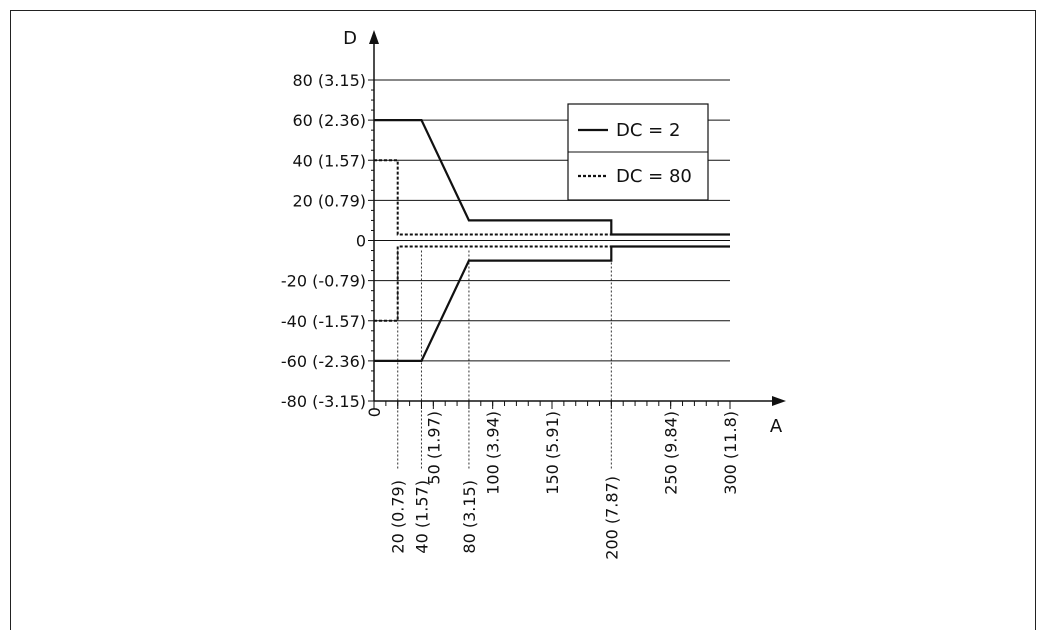 This screenshot has width=1038, height=630. Describe the element at coordinates (350, 38) in the screenshot. I see `y-axis-label: D` at that location.